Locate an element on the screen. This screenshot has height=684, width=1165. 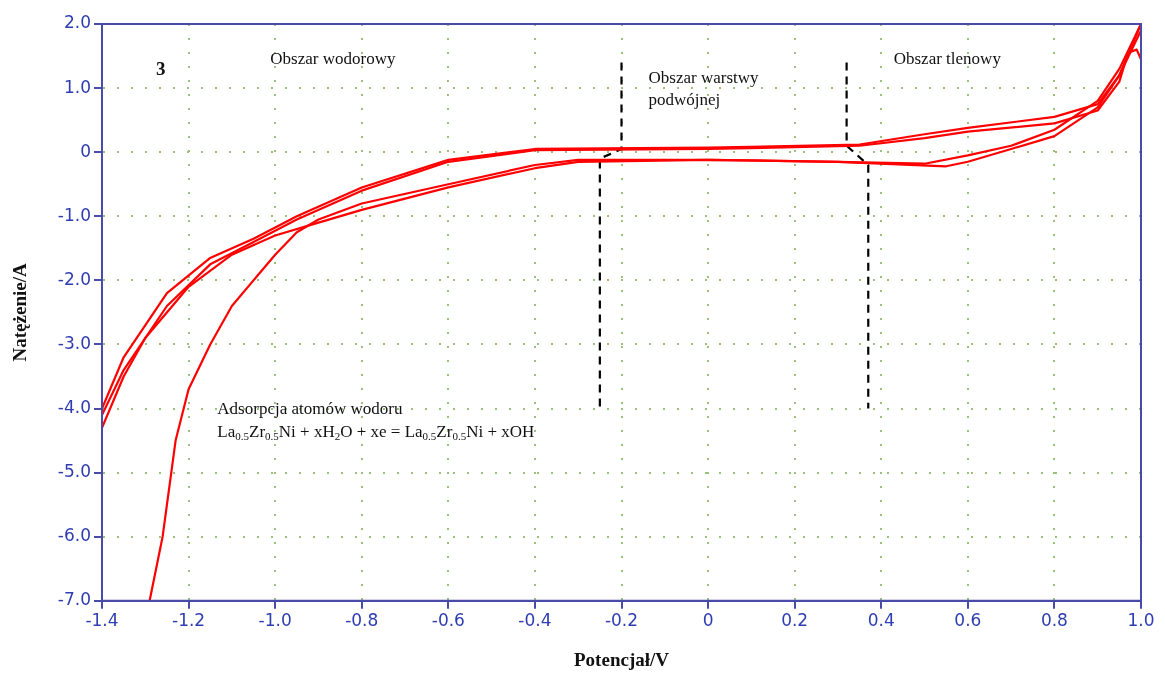
x-tick-label: -1.0 is located at coordinates (275, 620).